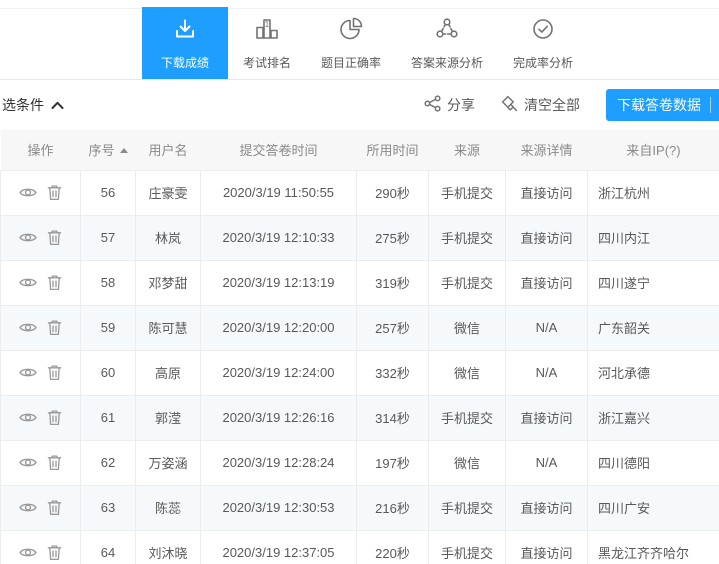  Describe the element at coordinates (278, 546) in the screenshot. I see `submit-time-cell: 2020/3/19 12:37:05` at that location.